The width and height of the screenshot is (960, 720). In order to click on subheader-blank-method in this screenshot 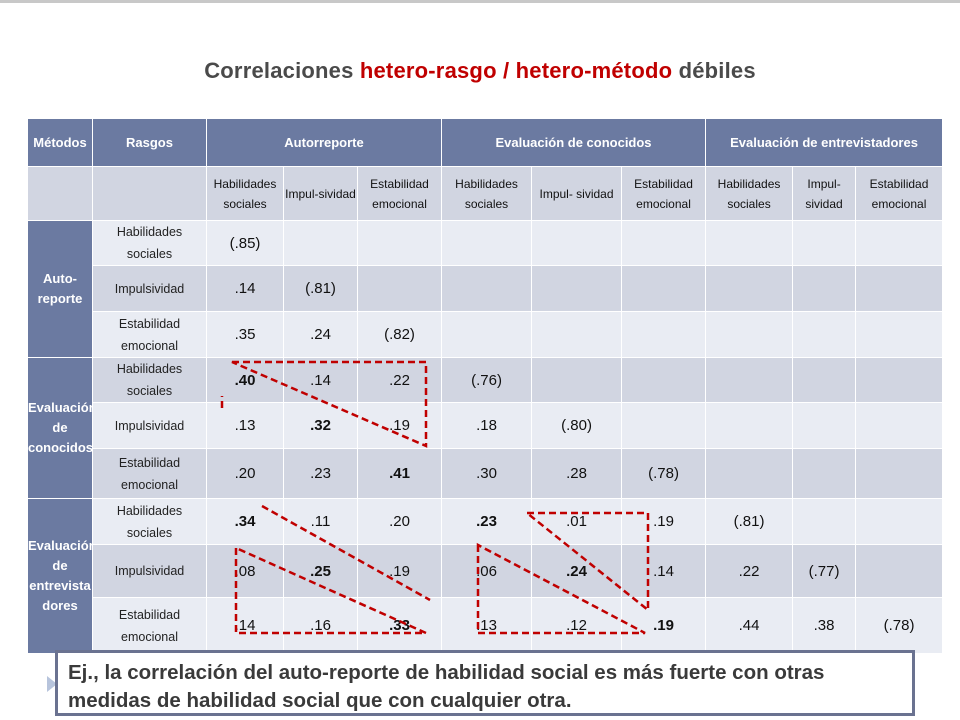, I will do `click(60, 193)`.